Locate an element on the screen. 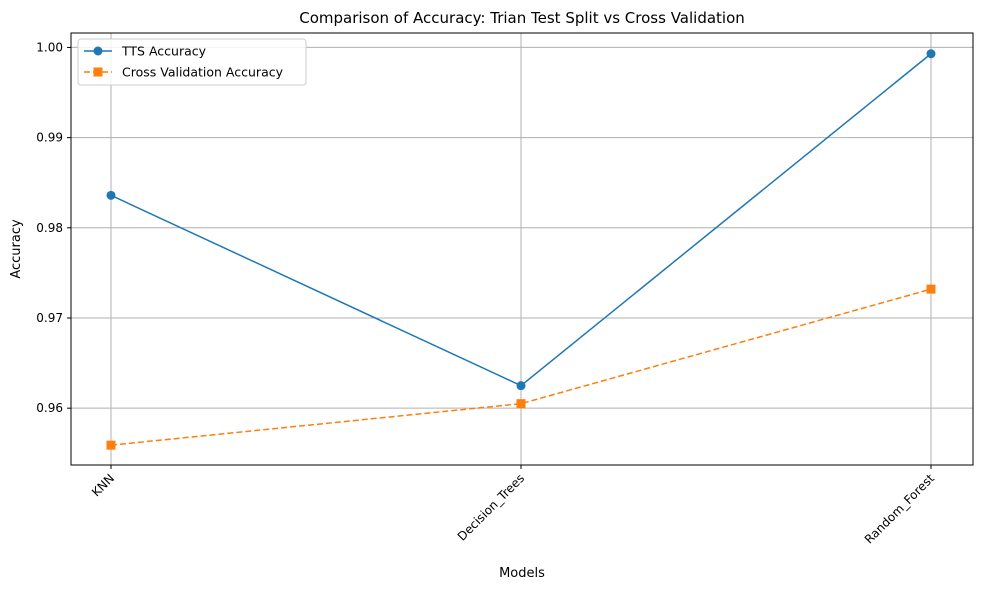  y-tick-label: 0.99 is located at coordinates (49, 138).